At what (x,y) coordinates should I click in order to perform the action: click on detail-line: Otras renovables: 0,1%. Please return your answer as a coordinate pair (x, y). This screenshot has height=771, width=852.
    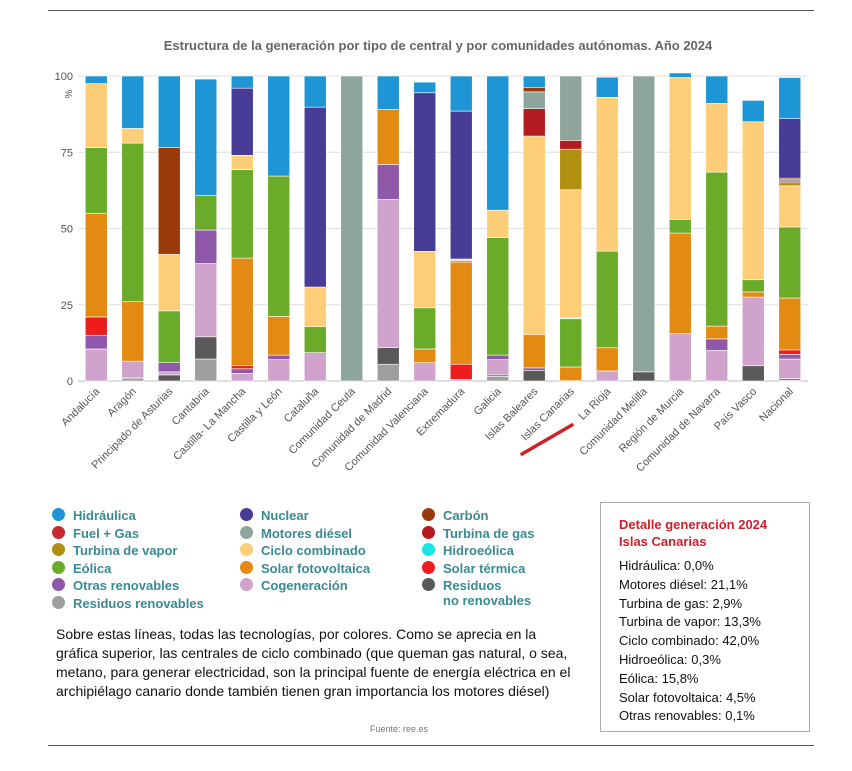
    Looking at the image, I should click on (687, 716).